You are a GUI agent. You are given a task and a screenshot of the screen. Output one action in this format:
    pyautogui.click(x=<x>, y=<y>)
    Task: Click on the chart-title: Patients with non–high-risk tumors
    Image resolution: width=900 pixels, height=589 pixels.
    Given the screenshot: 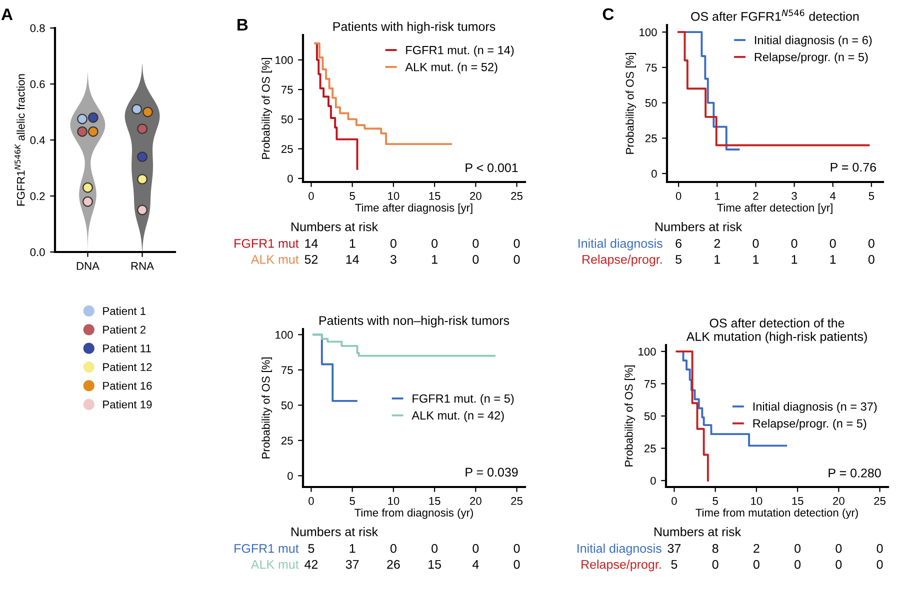 What is the action you would take?
    pyautogui.click(x=415, y=322)
    